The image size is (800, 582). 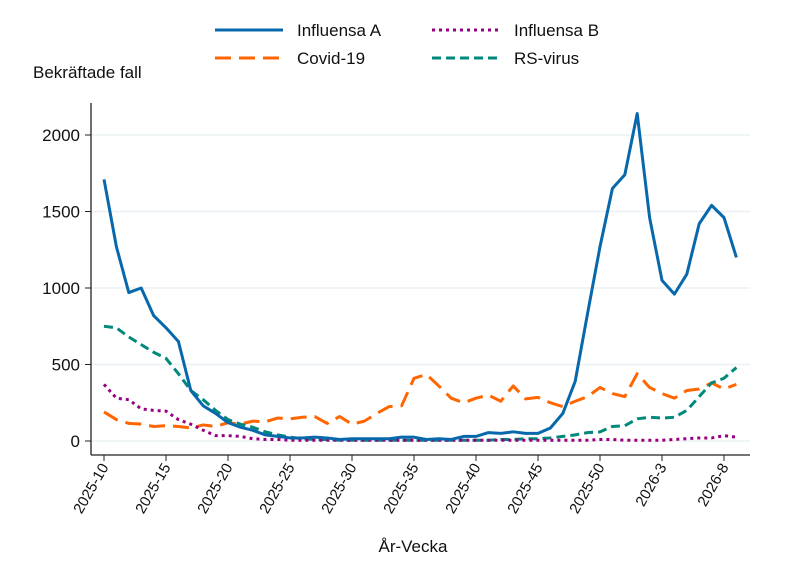 I want to click on y-axis-label: Bekräftade fall, so click(x=87, y=72).